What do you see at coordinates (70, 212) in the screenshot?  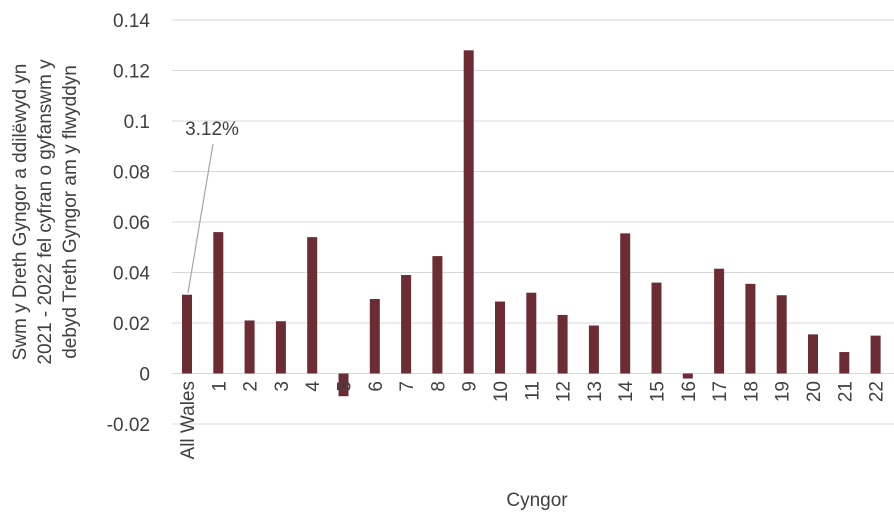 I see `y-axis-title-line: debyd Treth Gyngor am y flwyddyn` at bounding box center [70, 212].